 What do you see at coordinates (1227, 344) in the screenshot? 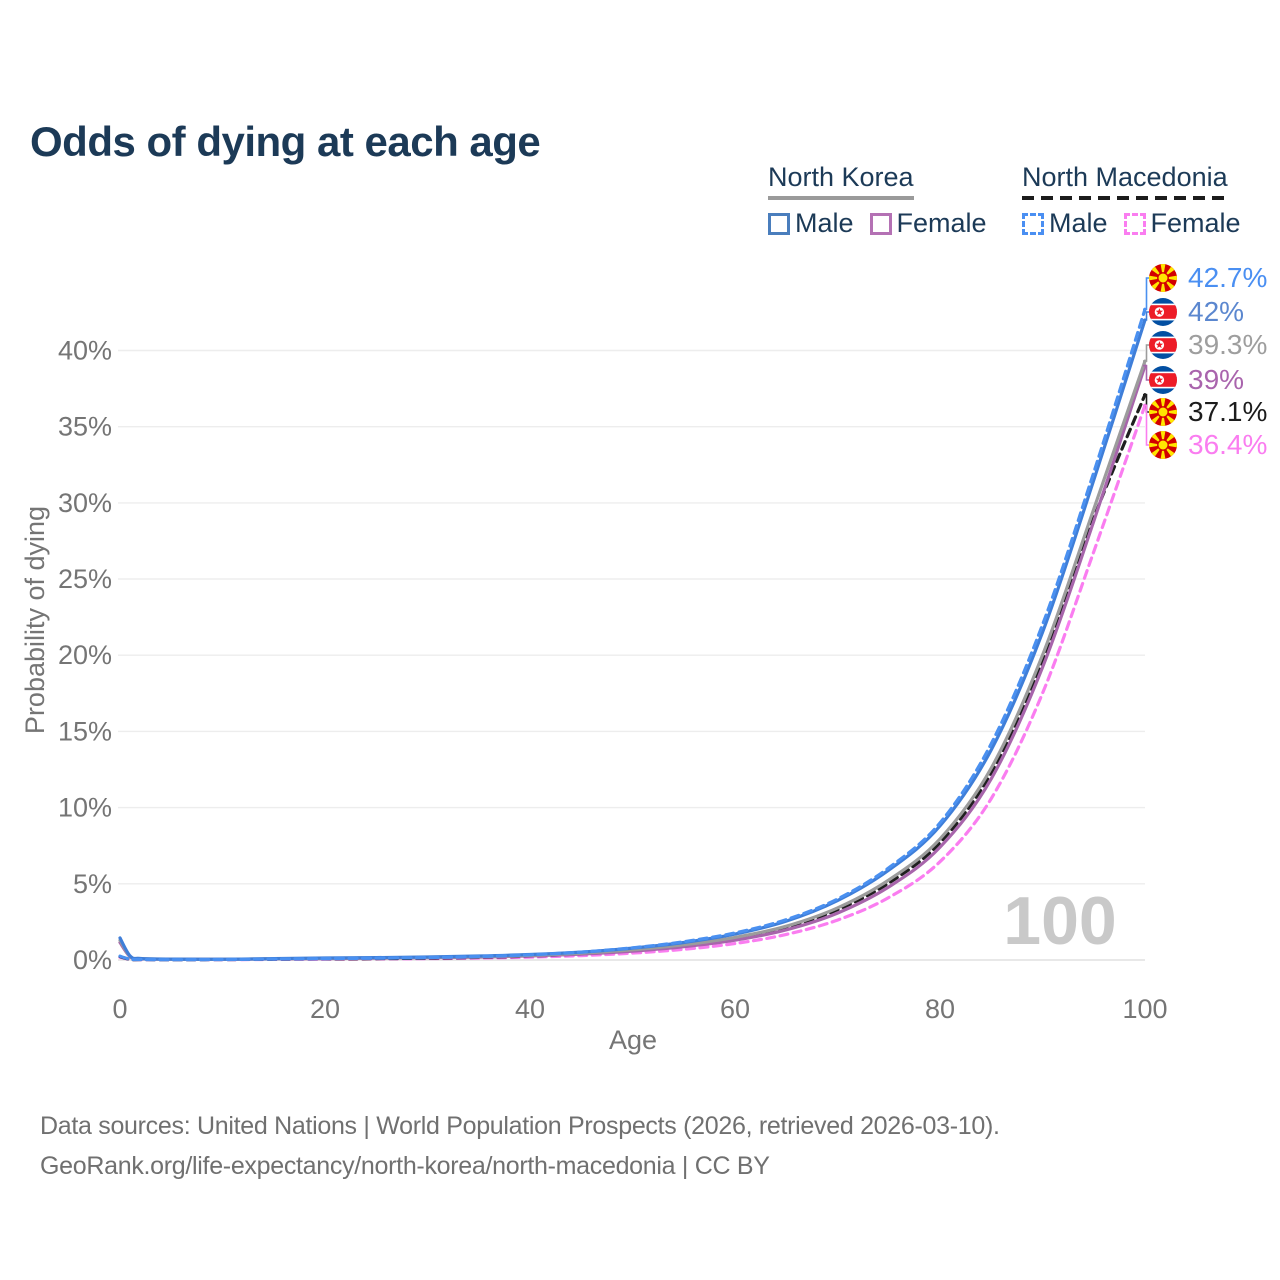
I see `end-value-label-north-korea-both-sexes: 39.3%` at bounding box center [1227, 344].